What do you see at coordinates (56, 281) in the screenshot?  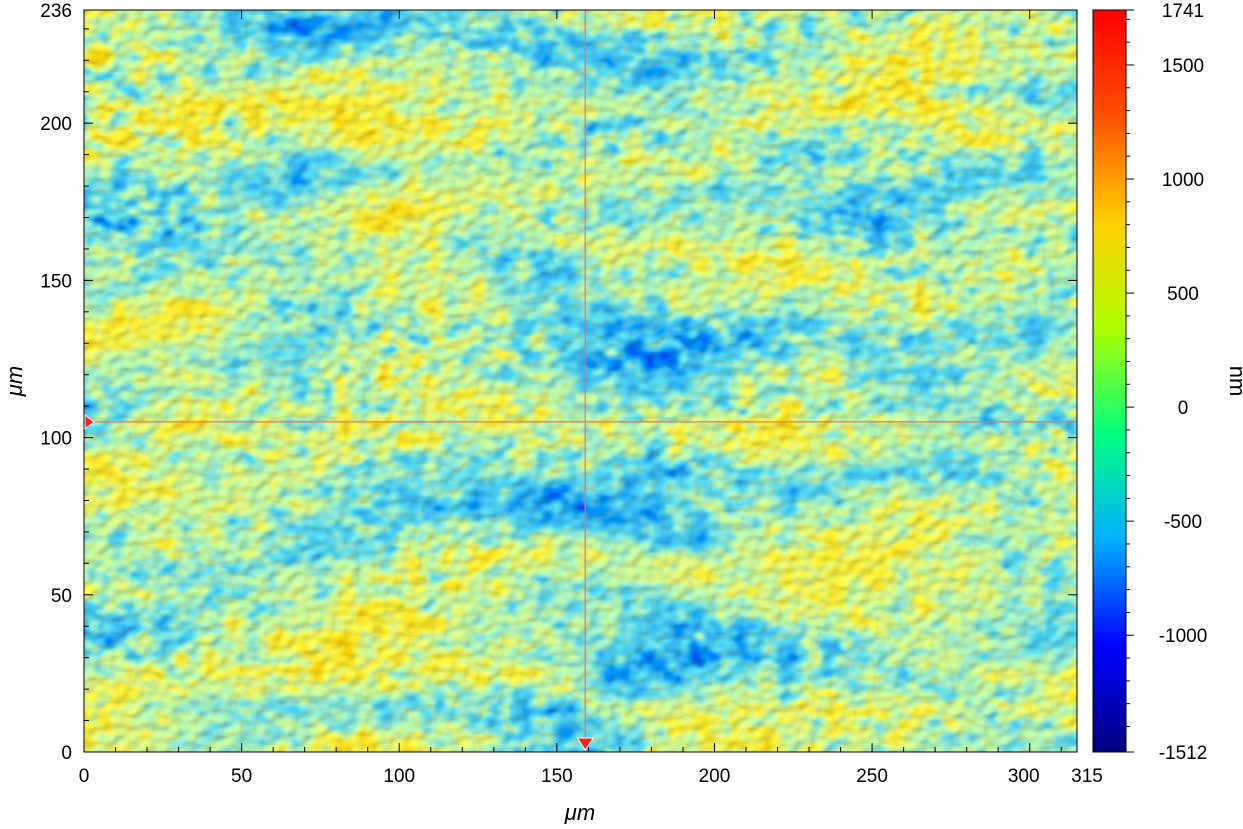 I see `y-tick-label: 150` at bounding box center [56, 281].